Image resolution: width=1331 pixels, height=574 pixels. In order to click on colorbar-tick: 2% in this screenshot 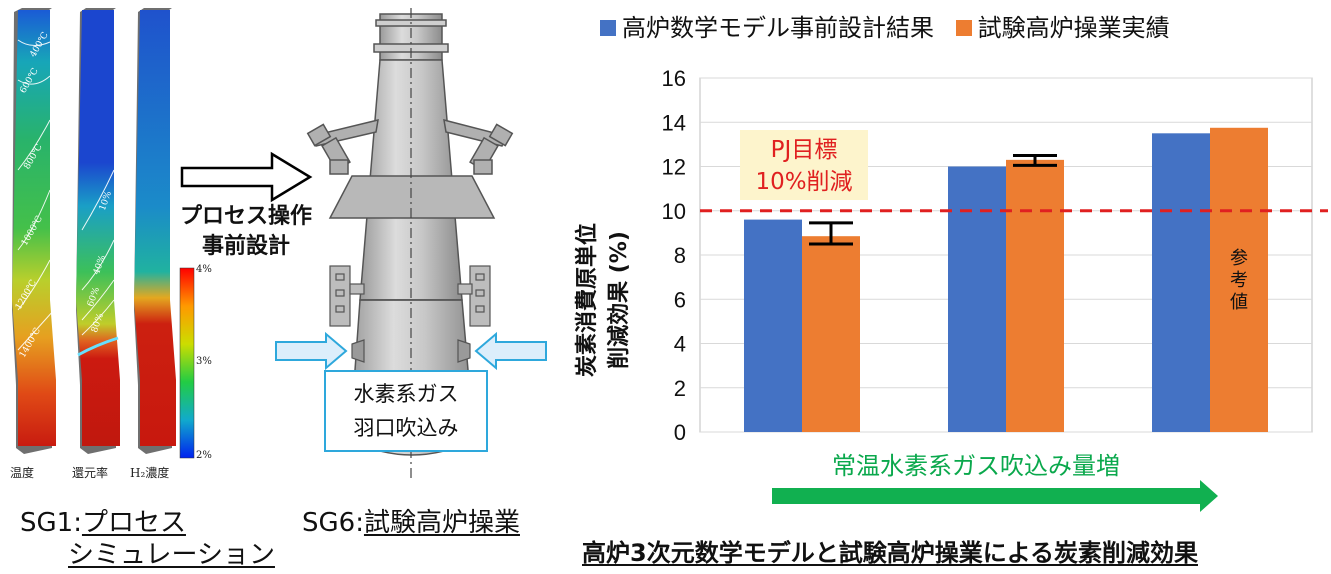, I will do `click(204, 455)`.